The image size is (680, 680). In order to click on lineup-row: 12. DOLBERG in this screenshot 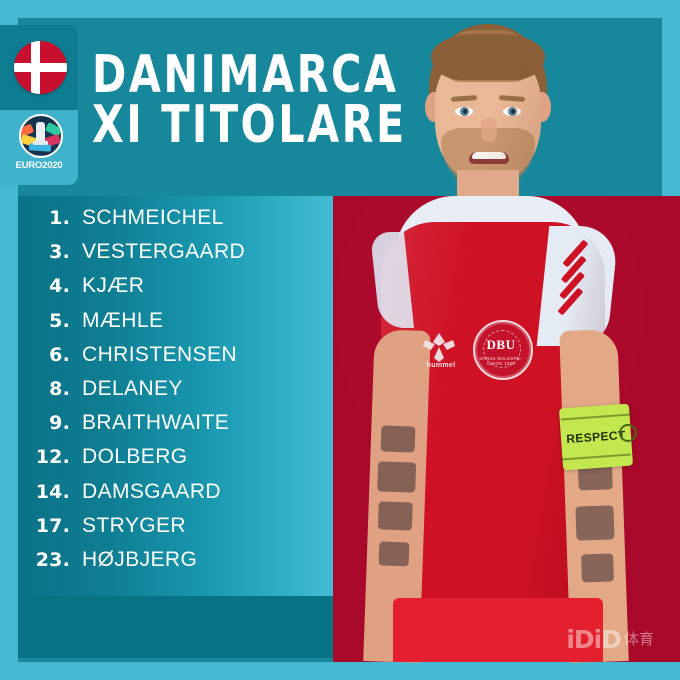, I will do `click(175, 462)`.